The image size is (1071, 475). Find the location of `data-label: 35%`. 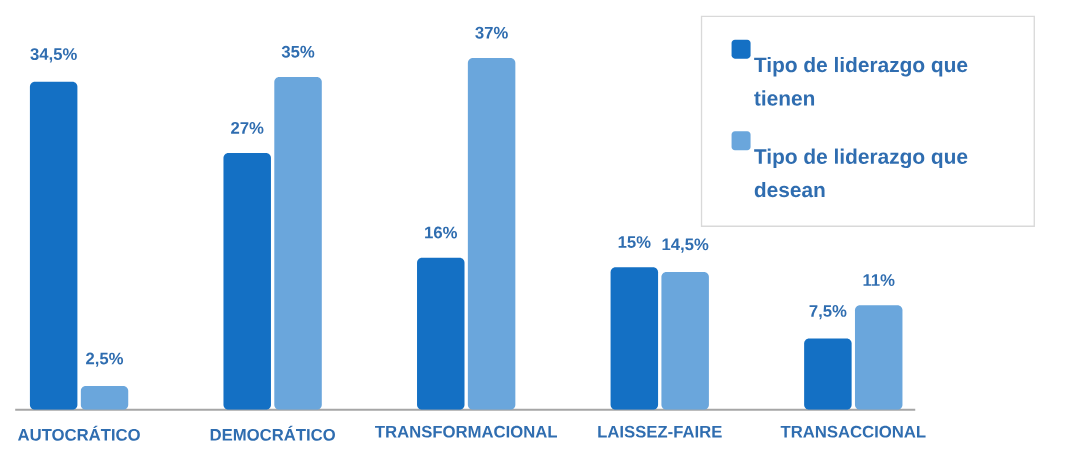

data-label: 35% is located at coordinates (298, 51).